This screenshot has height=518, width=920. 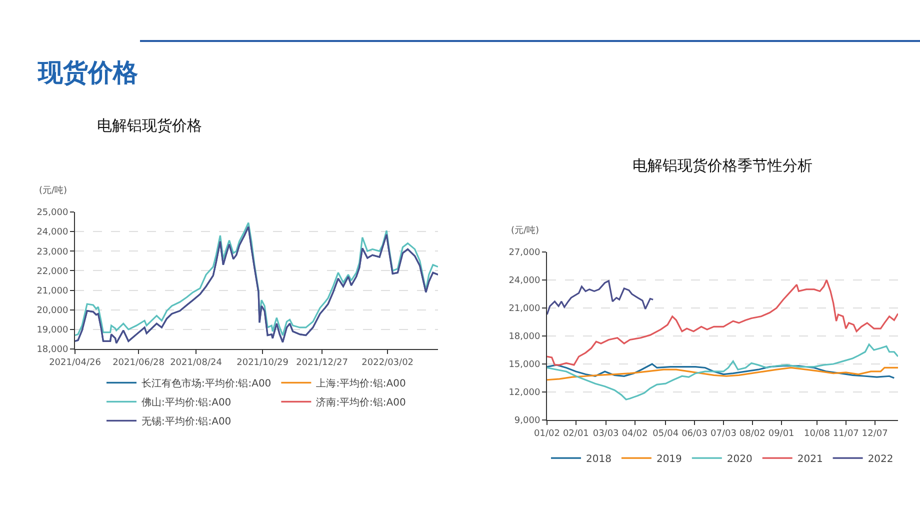 I want to click on x-tick-label: 09/01, so click(x=781, y=433).